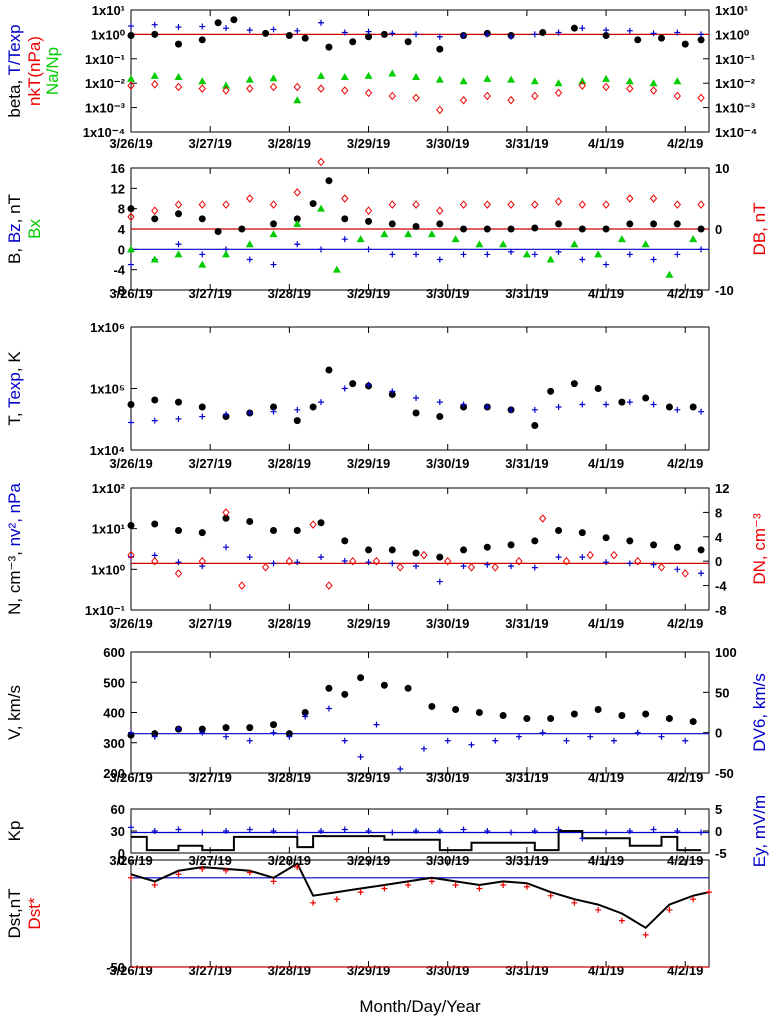 The image size is (783, 1029). I want to click on y-axis-label: Bx, so click(34, 229).